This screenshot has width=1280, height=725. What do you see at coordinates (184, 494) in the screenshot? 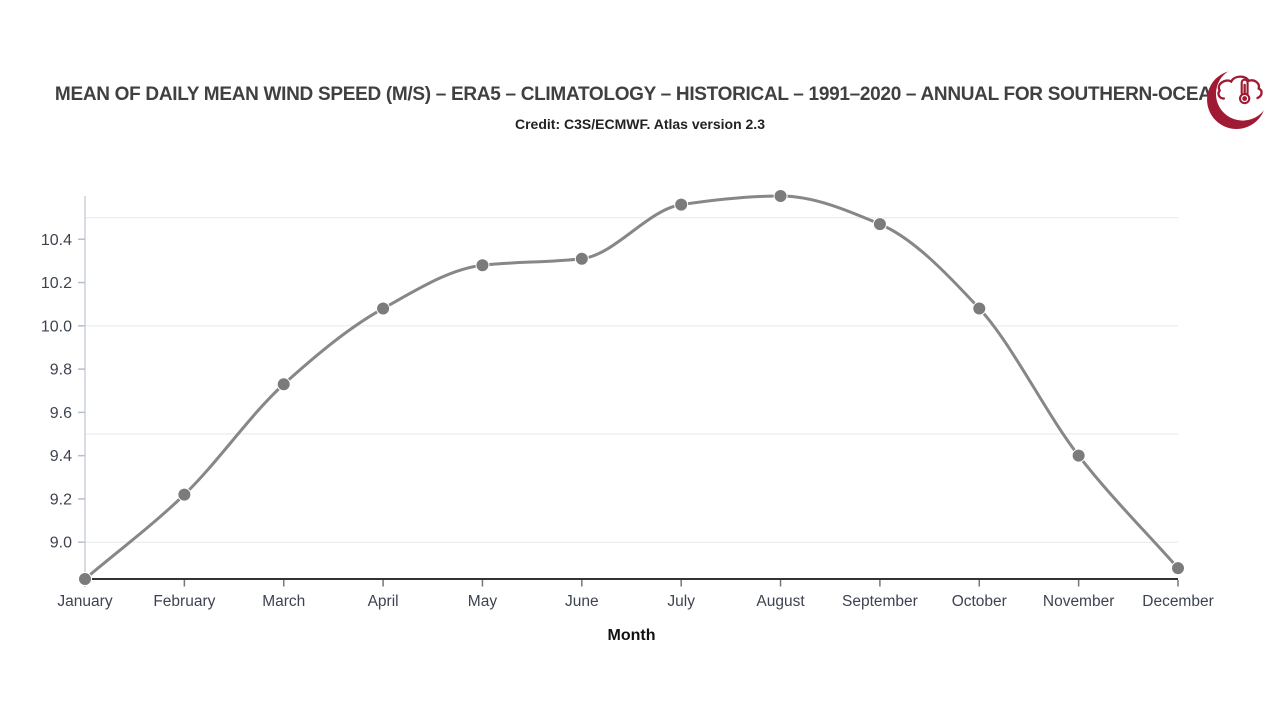
I see `data-point-february` at bounding box center [184, 494].